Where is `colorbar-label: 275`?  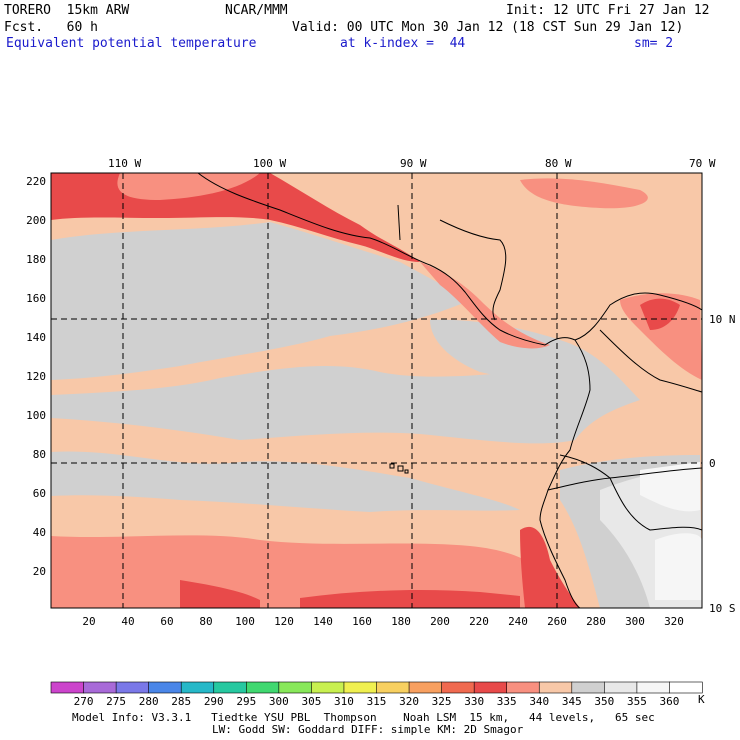 colorbar-label: 275 is located at coordinates (116, 701).